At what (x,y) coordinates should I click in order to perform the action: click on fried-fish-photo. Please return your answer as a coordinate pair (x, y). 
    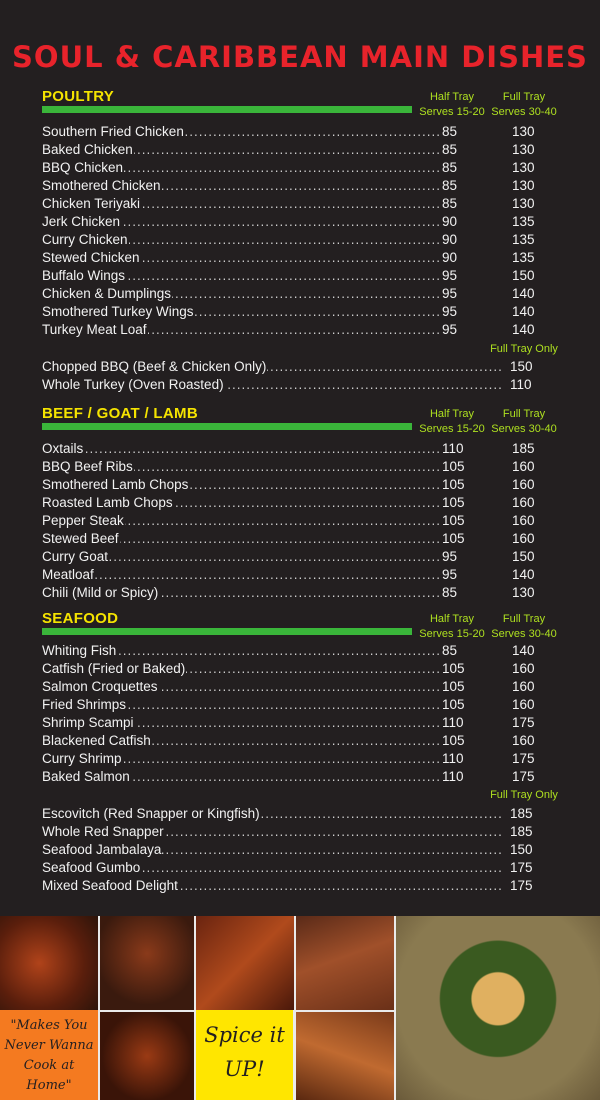
    Looking at the image, I should click on (49, 963).